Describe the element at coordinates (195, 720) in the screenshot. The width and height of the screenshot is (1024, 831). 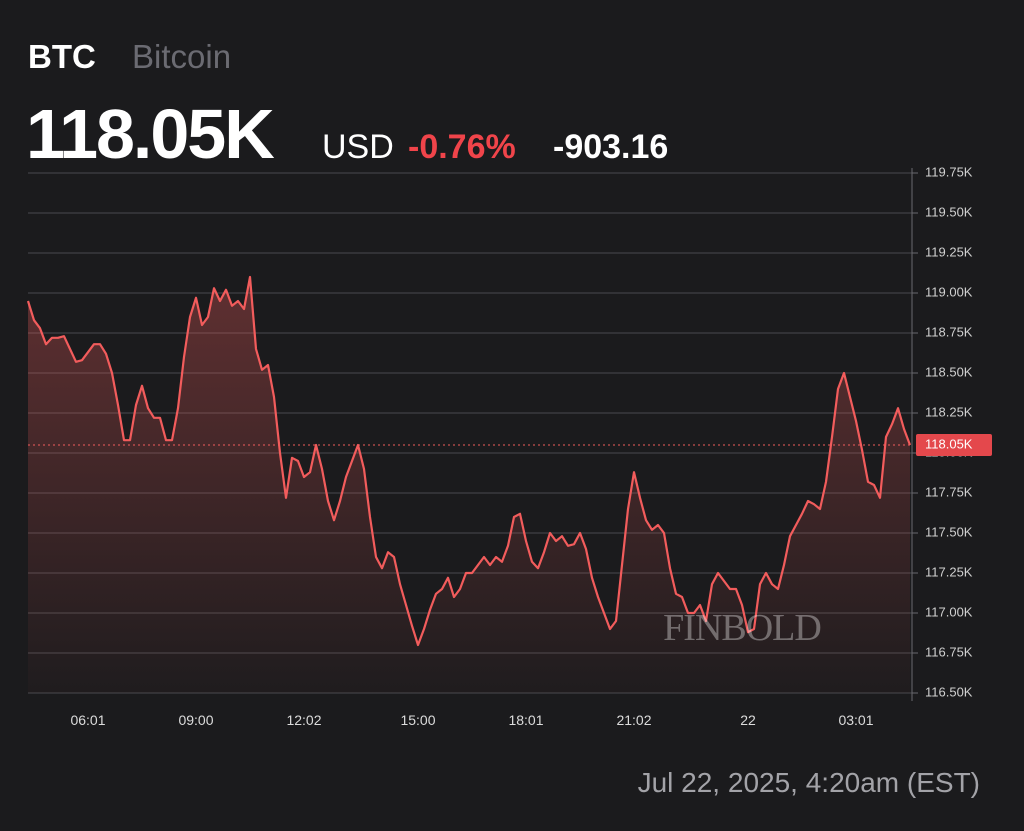
I see `x-tick-label: 09:00` at that location.